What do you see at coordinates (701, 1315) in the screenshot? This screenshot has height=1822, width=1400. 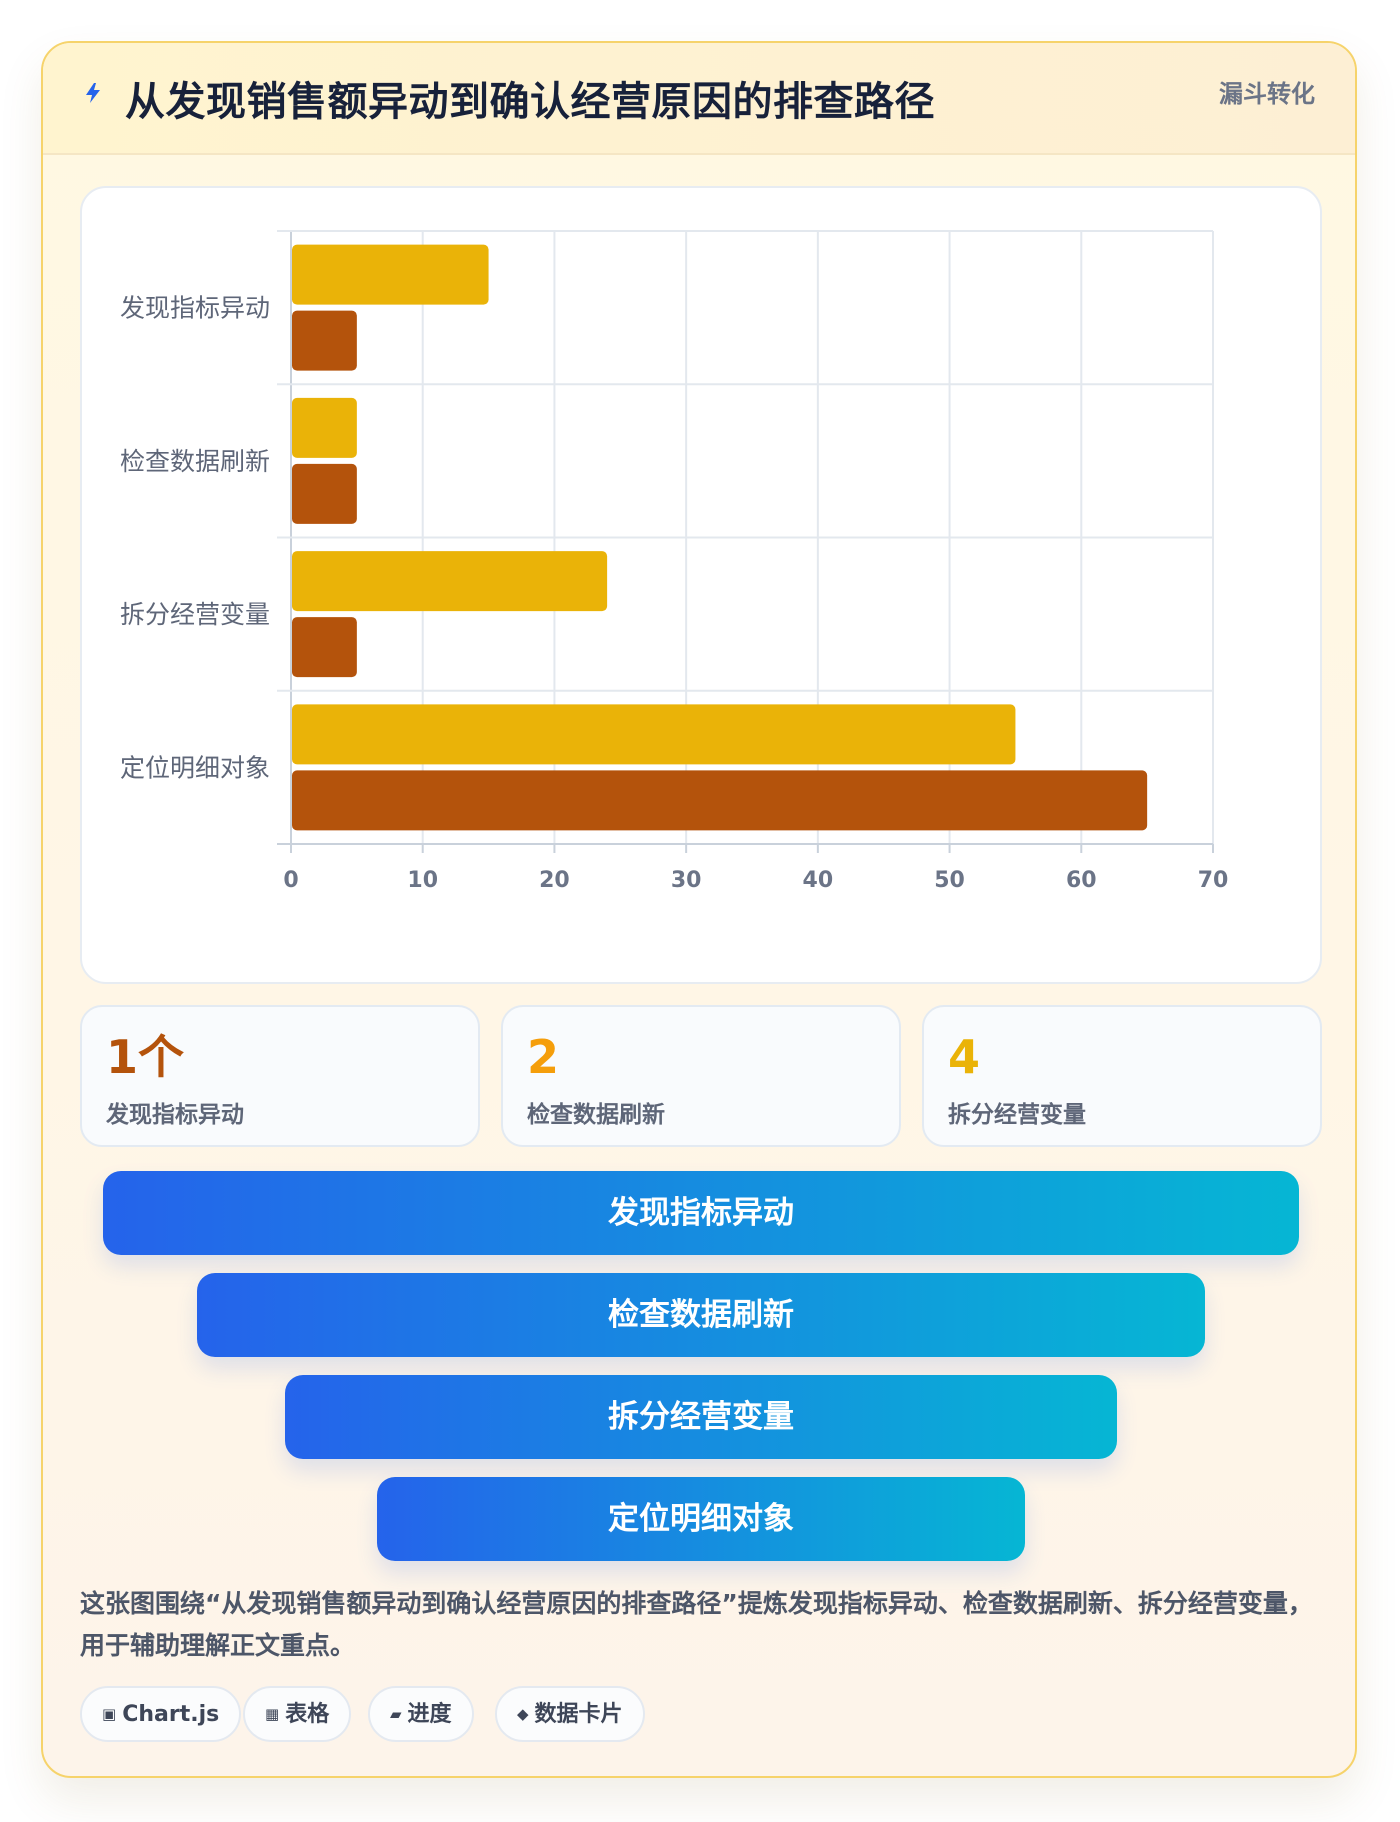 I see `funnel-step-2: 检查数据刷新` at bounding box center [701, 1315].